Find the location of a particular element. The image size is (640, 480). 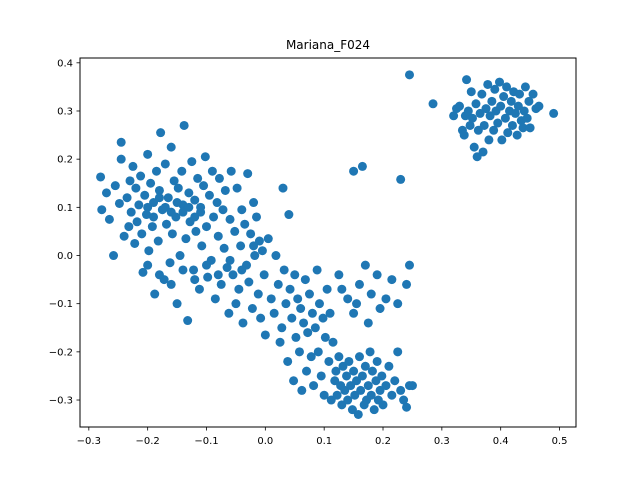

y-axis: −0.3 −0.2 −0.1 0.0 0.1 0.2 0.3 0.4 is located at coordinates (64, 232).